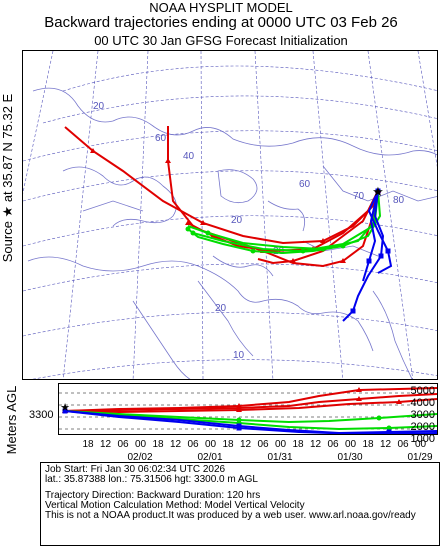 This screenshot has height=548, width=442. Describe the element at coordinates (359, 398) in the screenshot. I see `red-altitude-2-marker` at that location.